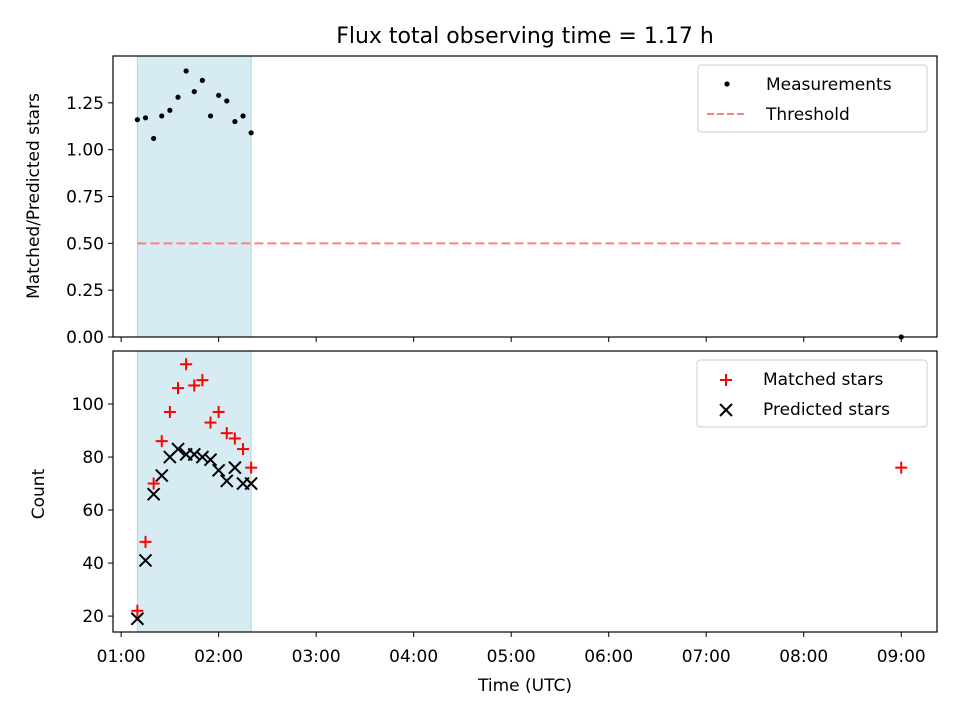  I want to click on x-tick-label: 05:00, so click(511, 657).